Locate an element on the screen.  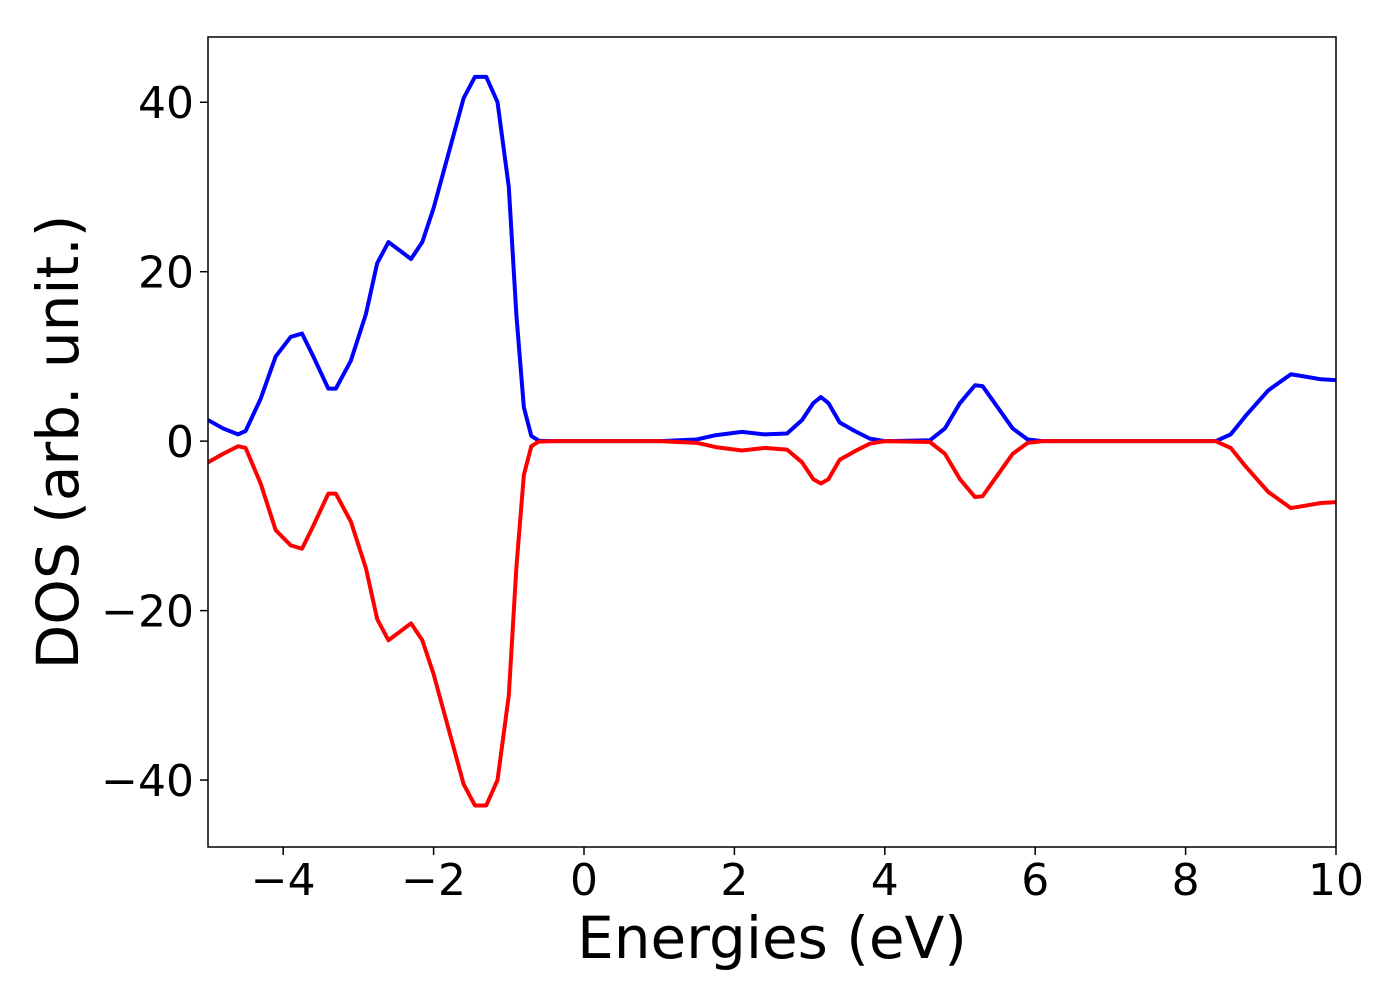
y-tick-label: −40 is located at coordinates (147, 781).